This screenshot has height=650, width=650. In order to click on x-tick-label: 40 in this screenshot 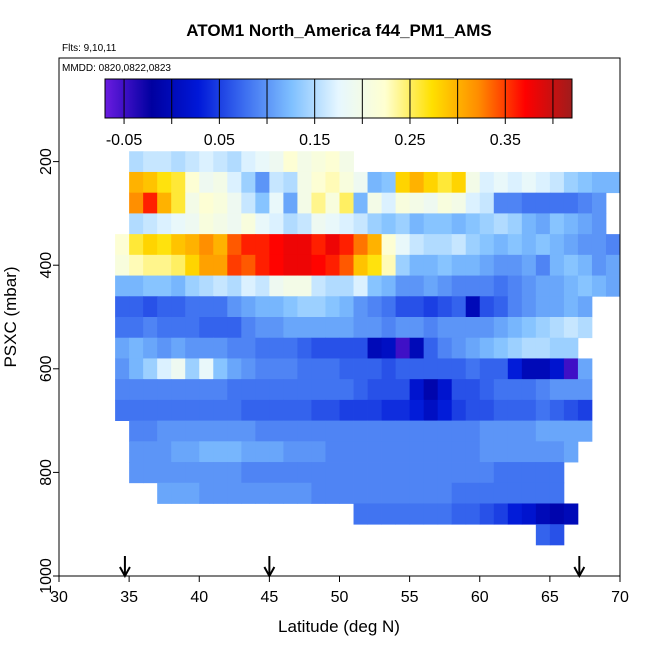, I will do `click(199, 597)`.